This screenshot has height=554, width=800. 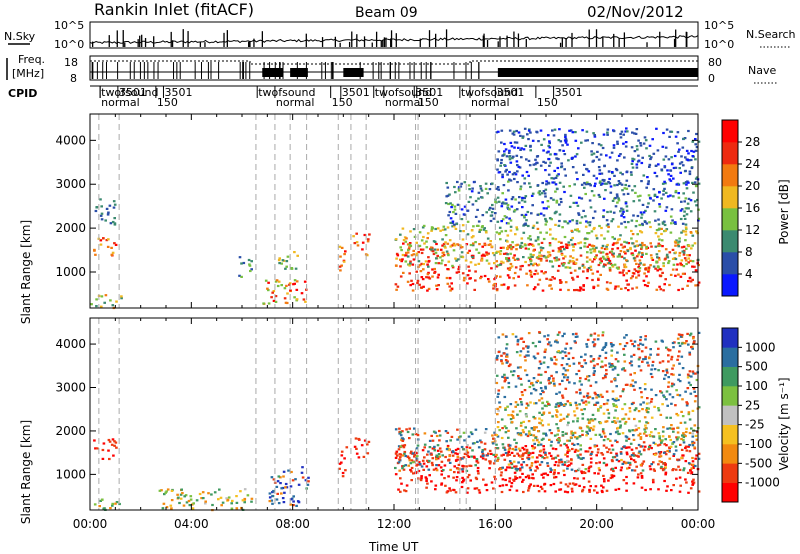 What do you see at coordinates (295, 102) in the screenshot?
I see `cpid-label-6: normal` at bounding box center [295, 102].